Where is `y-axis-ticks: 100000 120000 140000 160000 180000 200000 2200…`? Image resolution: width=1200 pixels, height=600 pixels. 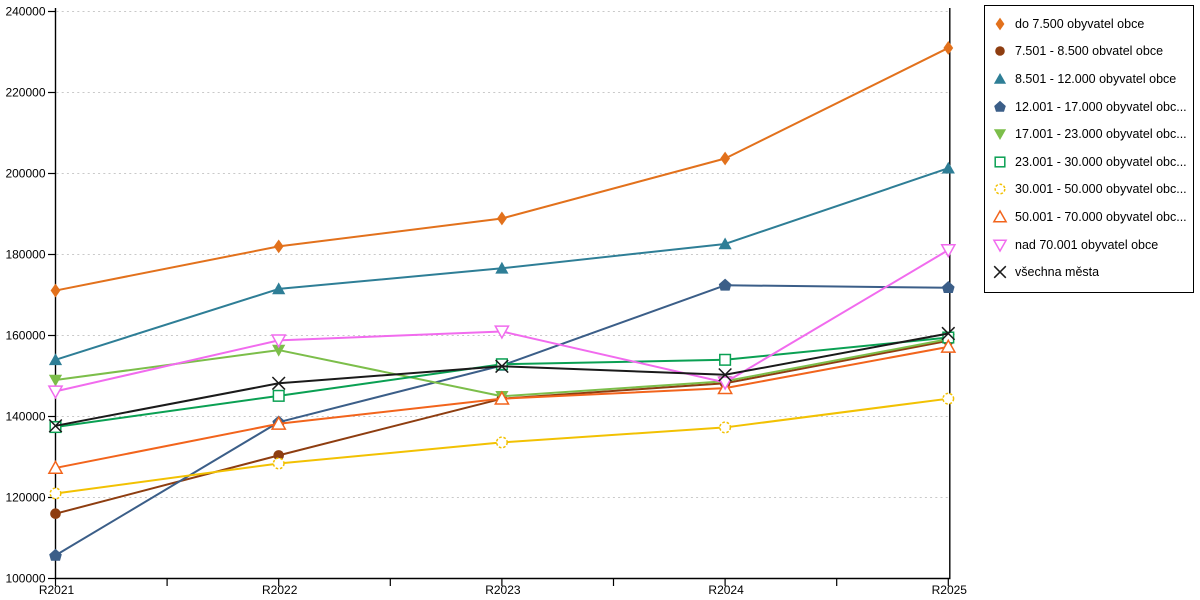
y-axis-ticks: 100000 120000 140000 160000 180000 200000 2200… is located at coordinates (30, 295).